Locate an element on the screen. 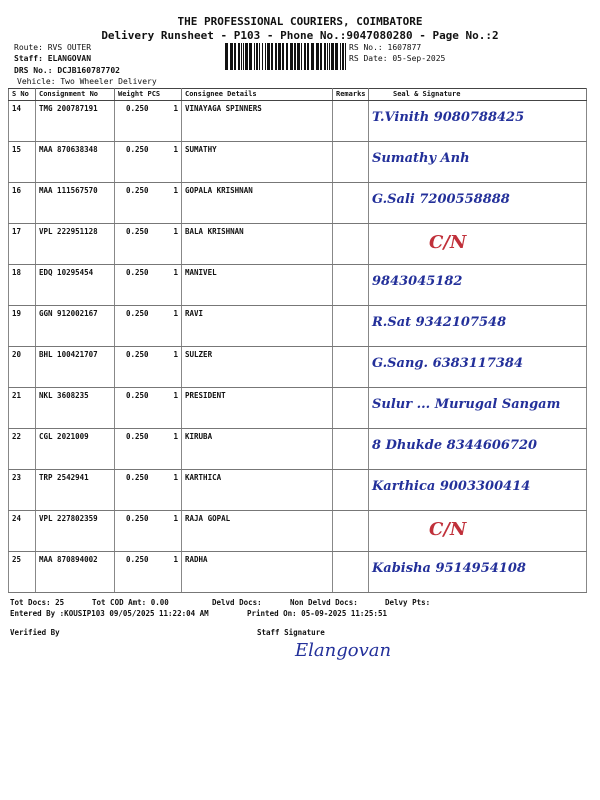 This screenshot has height=800, width=600. rs-no: RS No.: 1607877 is located at coordinates (385, 47).